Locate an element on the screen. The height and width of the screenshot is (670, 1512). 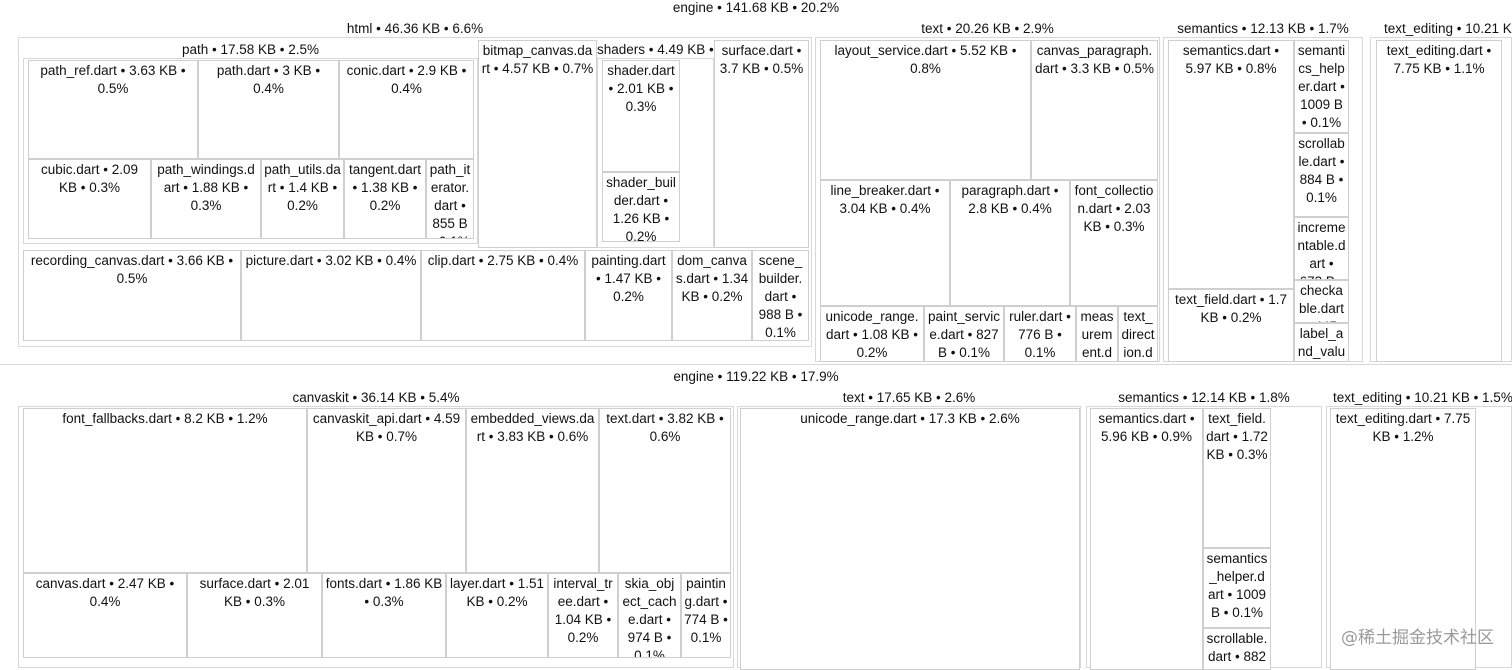
treemap-cell: cubic.dart • 2.09 KB • 0.3% is located at coordinates (89, 199).